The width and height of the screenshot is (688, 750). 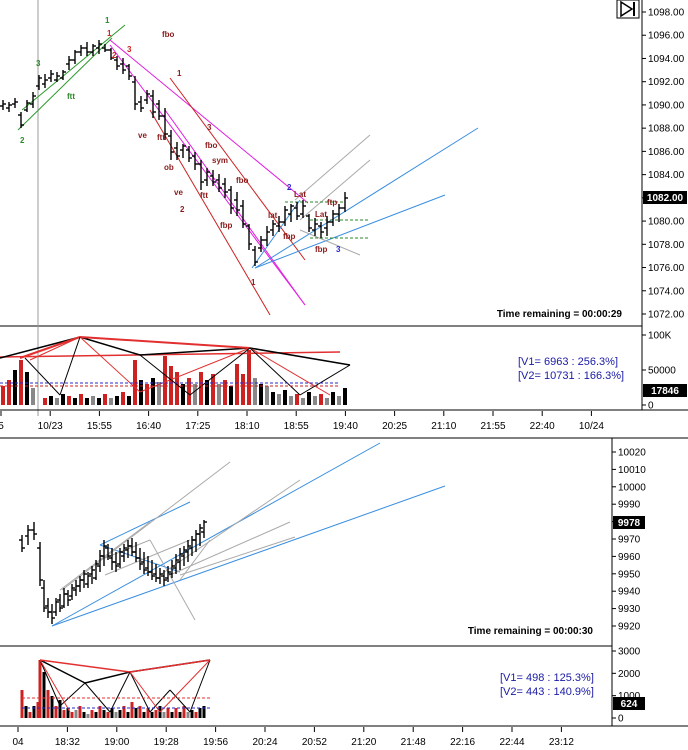 I want to click on x-tick-label: 21:10, so click(x=443, y=426).